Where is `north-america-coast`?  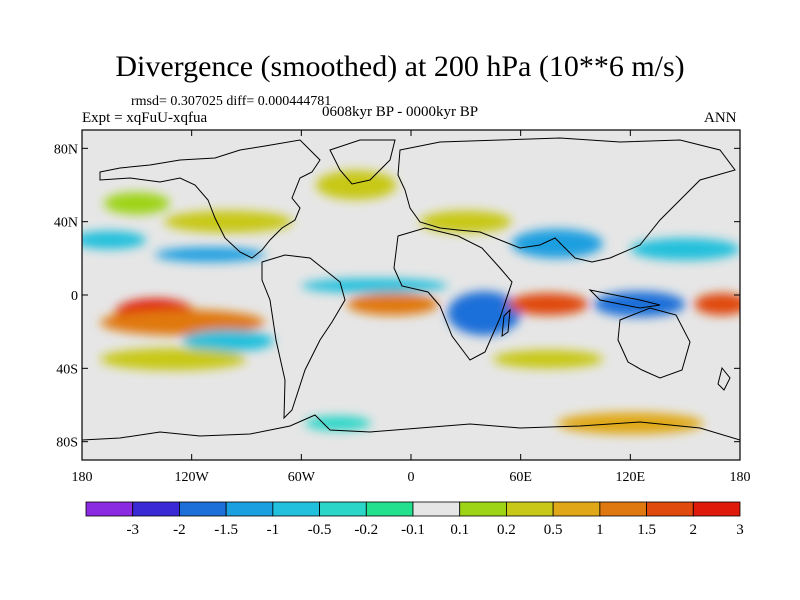 north-america-coast is located at coordinates (210, 199).